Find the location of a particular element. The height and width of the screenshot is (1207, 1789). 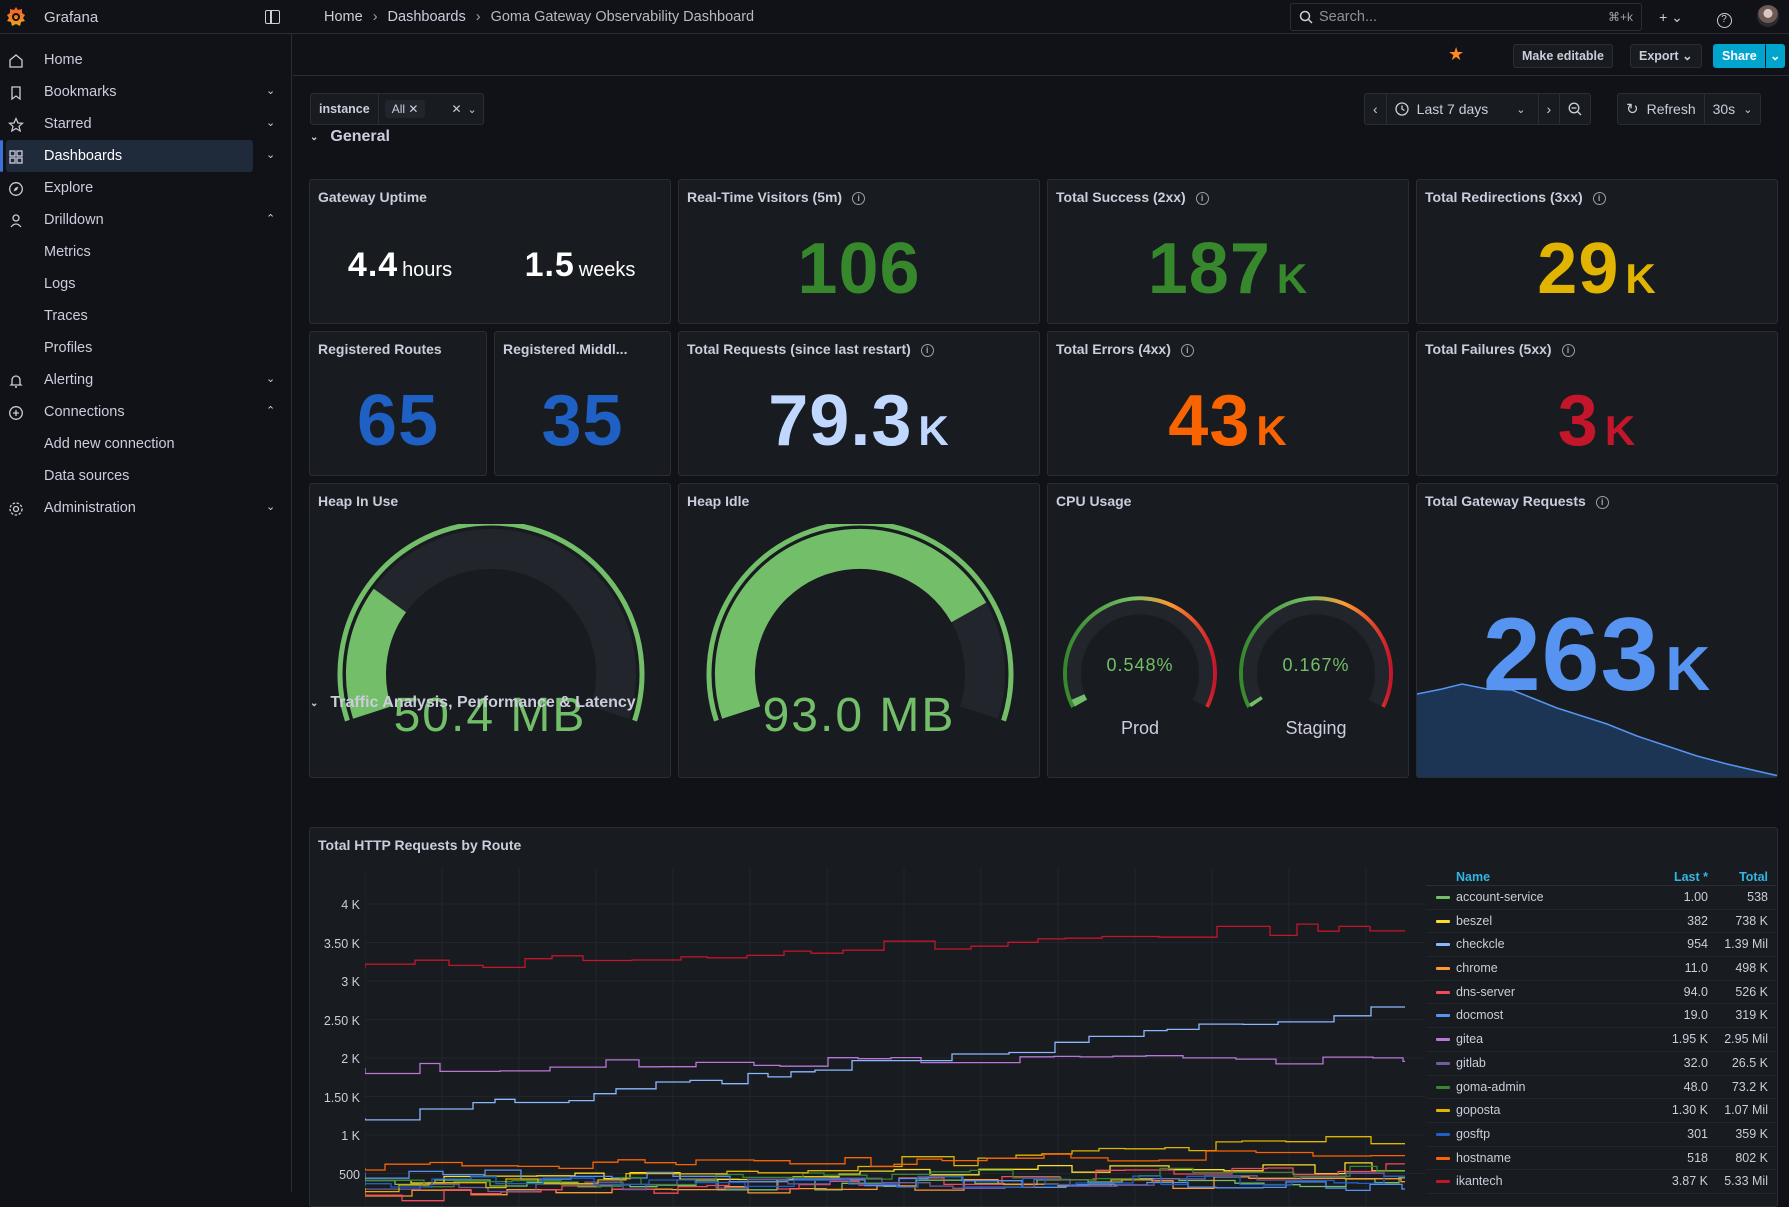

panel-gateway-uptime: Gateway Uptime 4.4 hours 1.5 weeks is located at coordinates (490, 251).